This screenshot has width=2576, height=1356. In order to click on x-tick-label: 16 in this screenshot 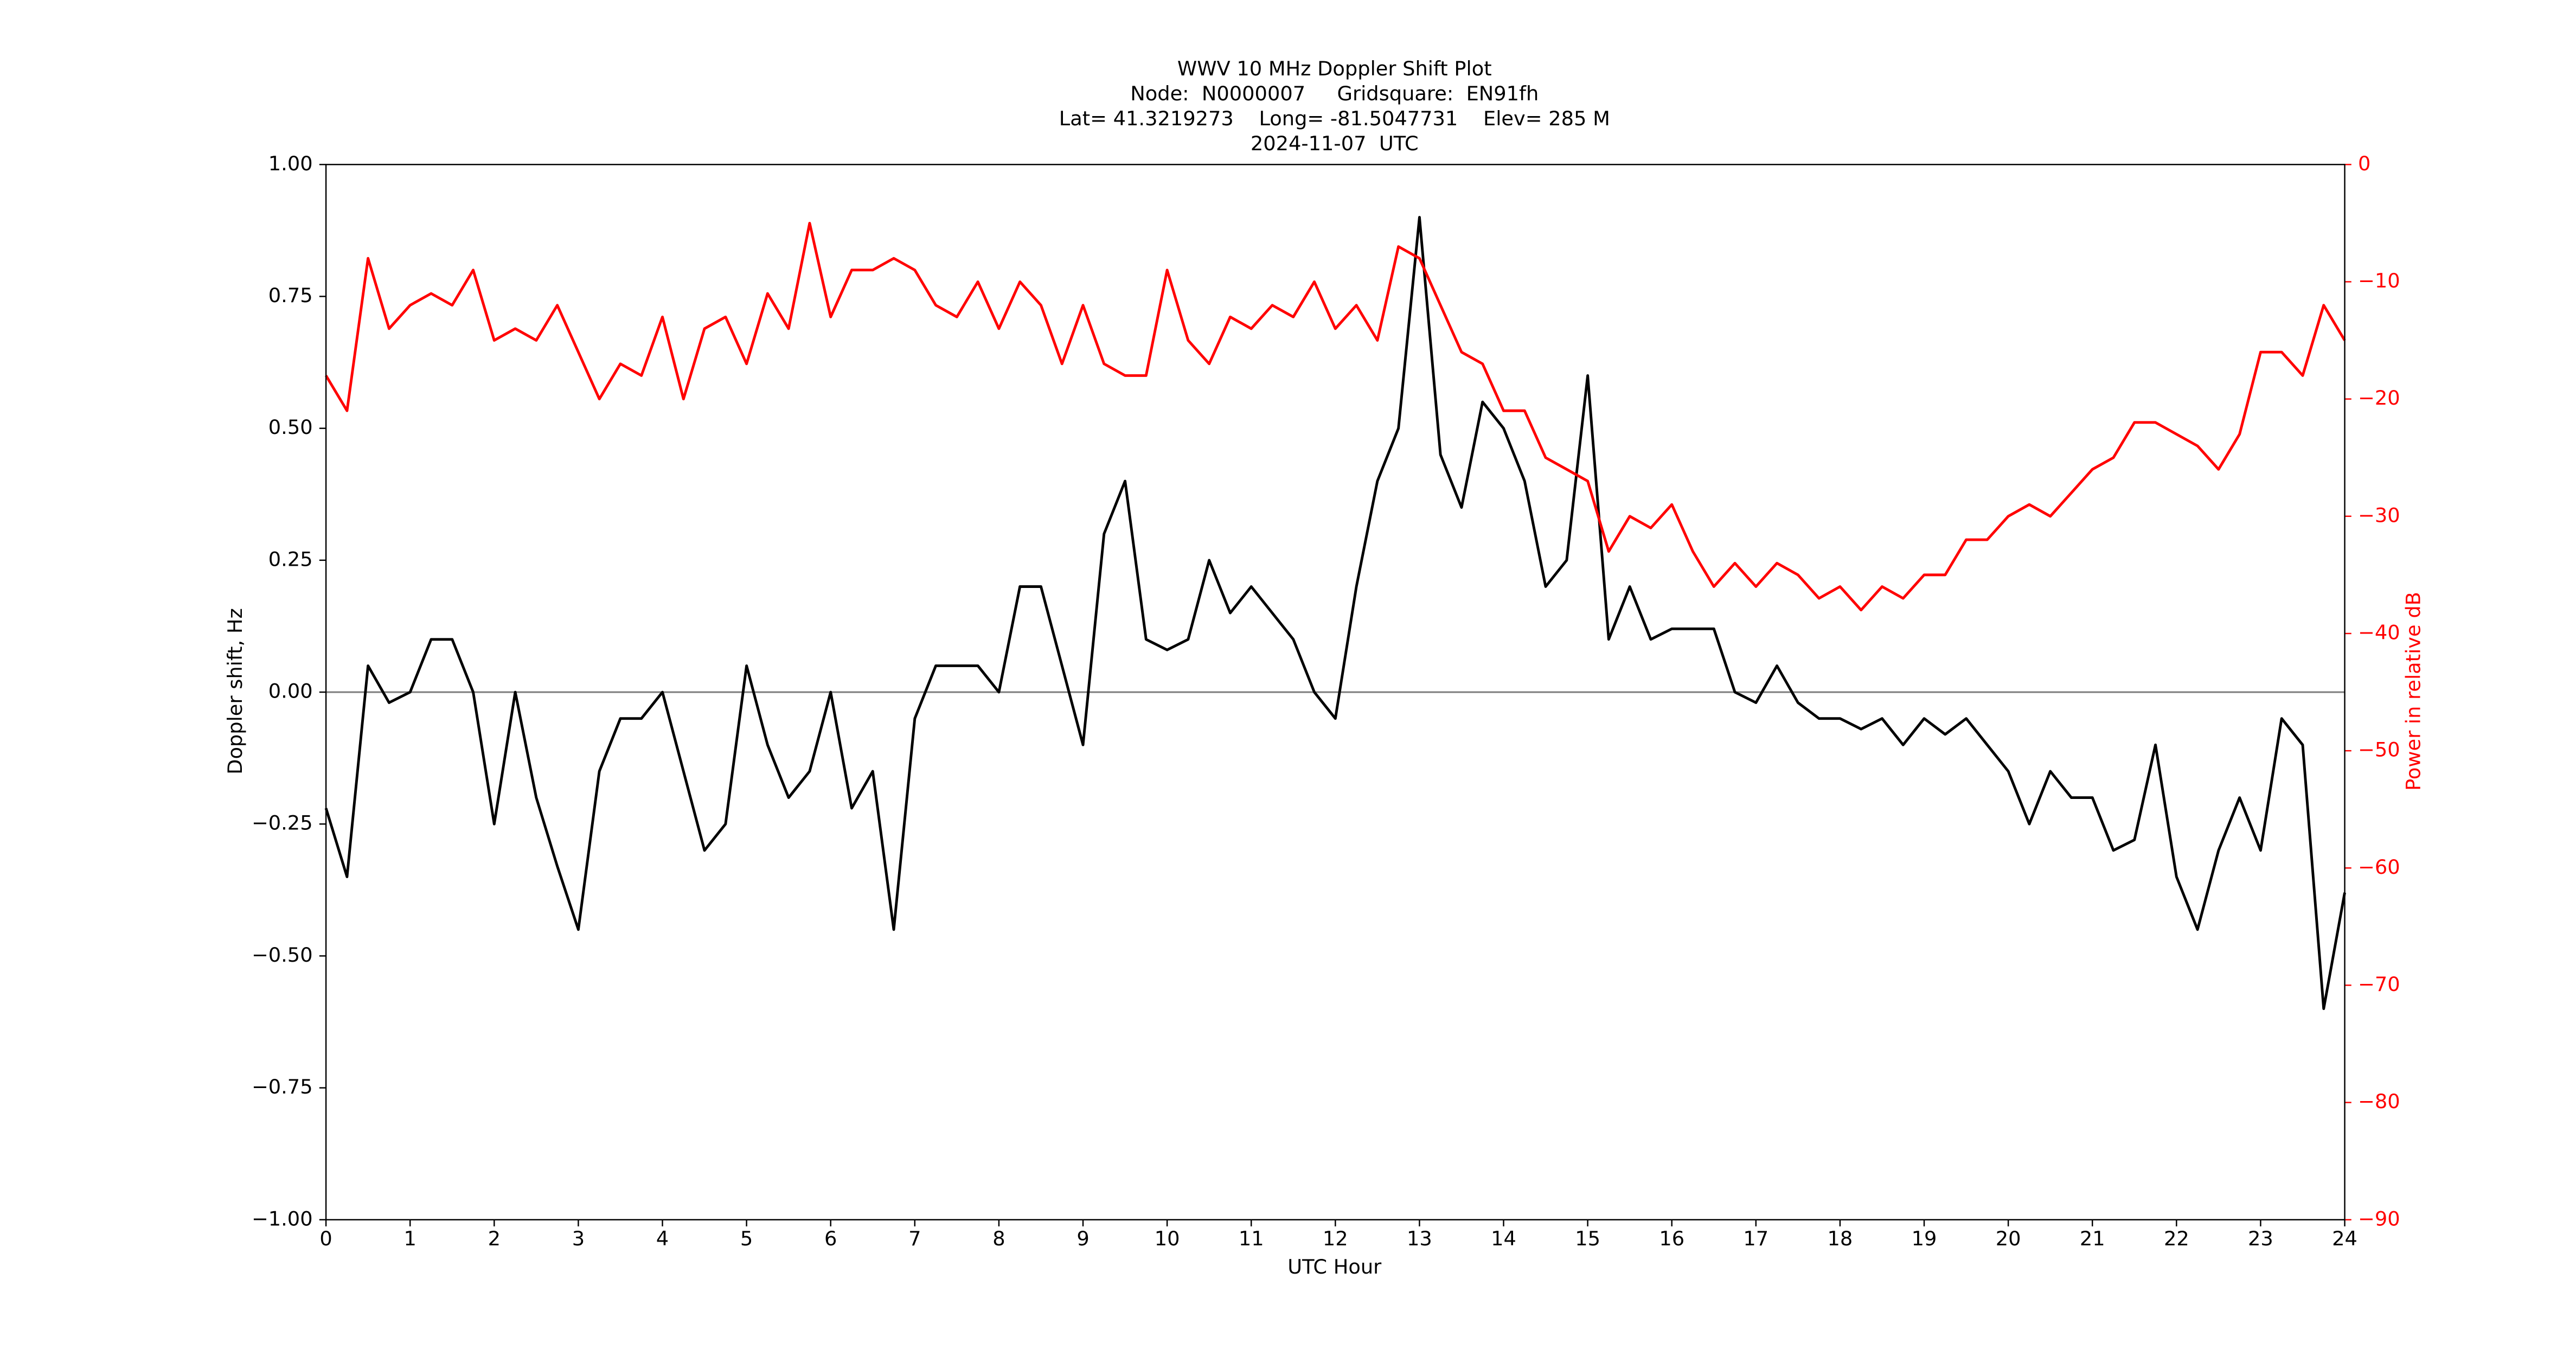, I will do `click(1671, 1238)`.